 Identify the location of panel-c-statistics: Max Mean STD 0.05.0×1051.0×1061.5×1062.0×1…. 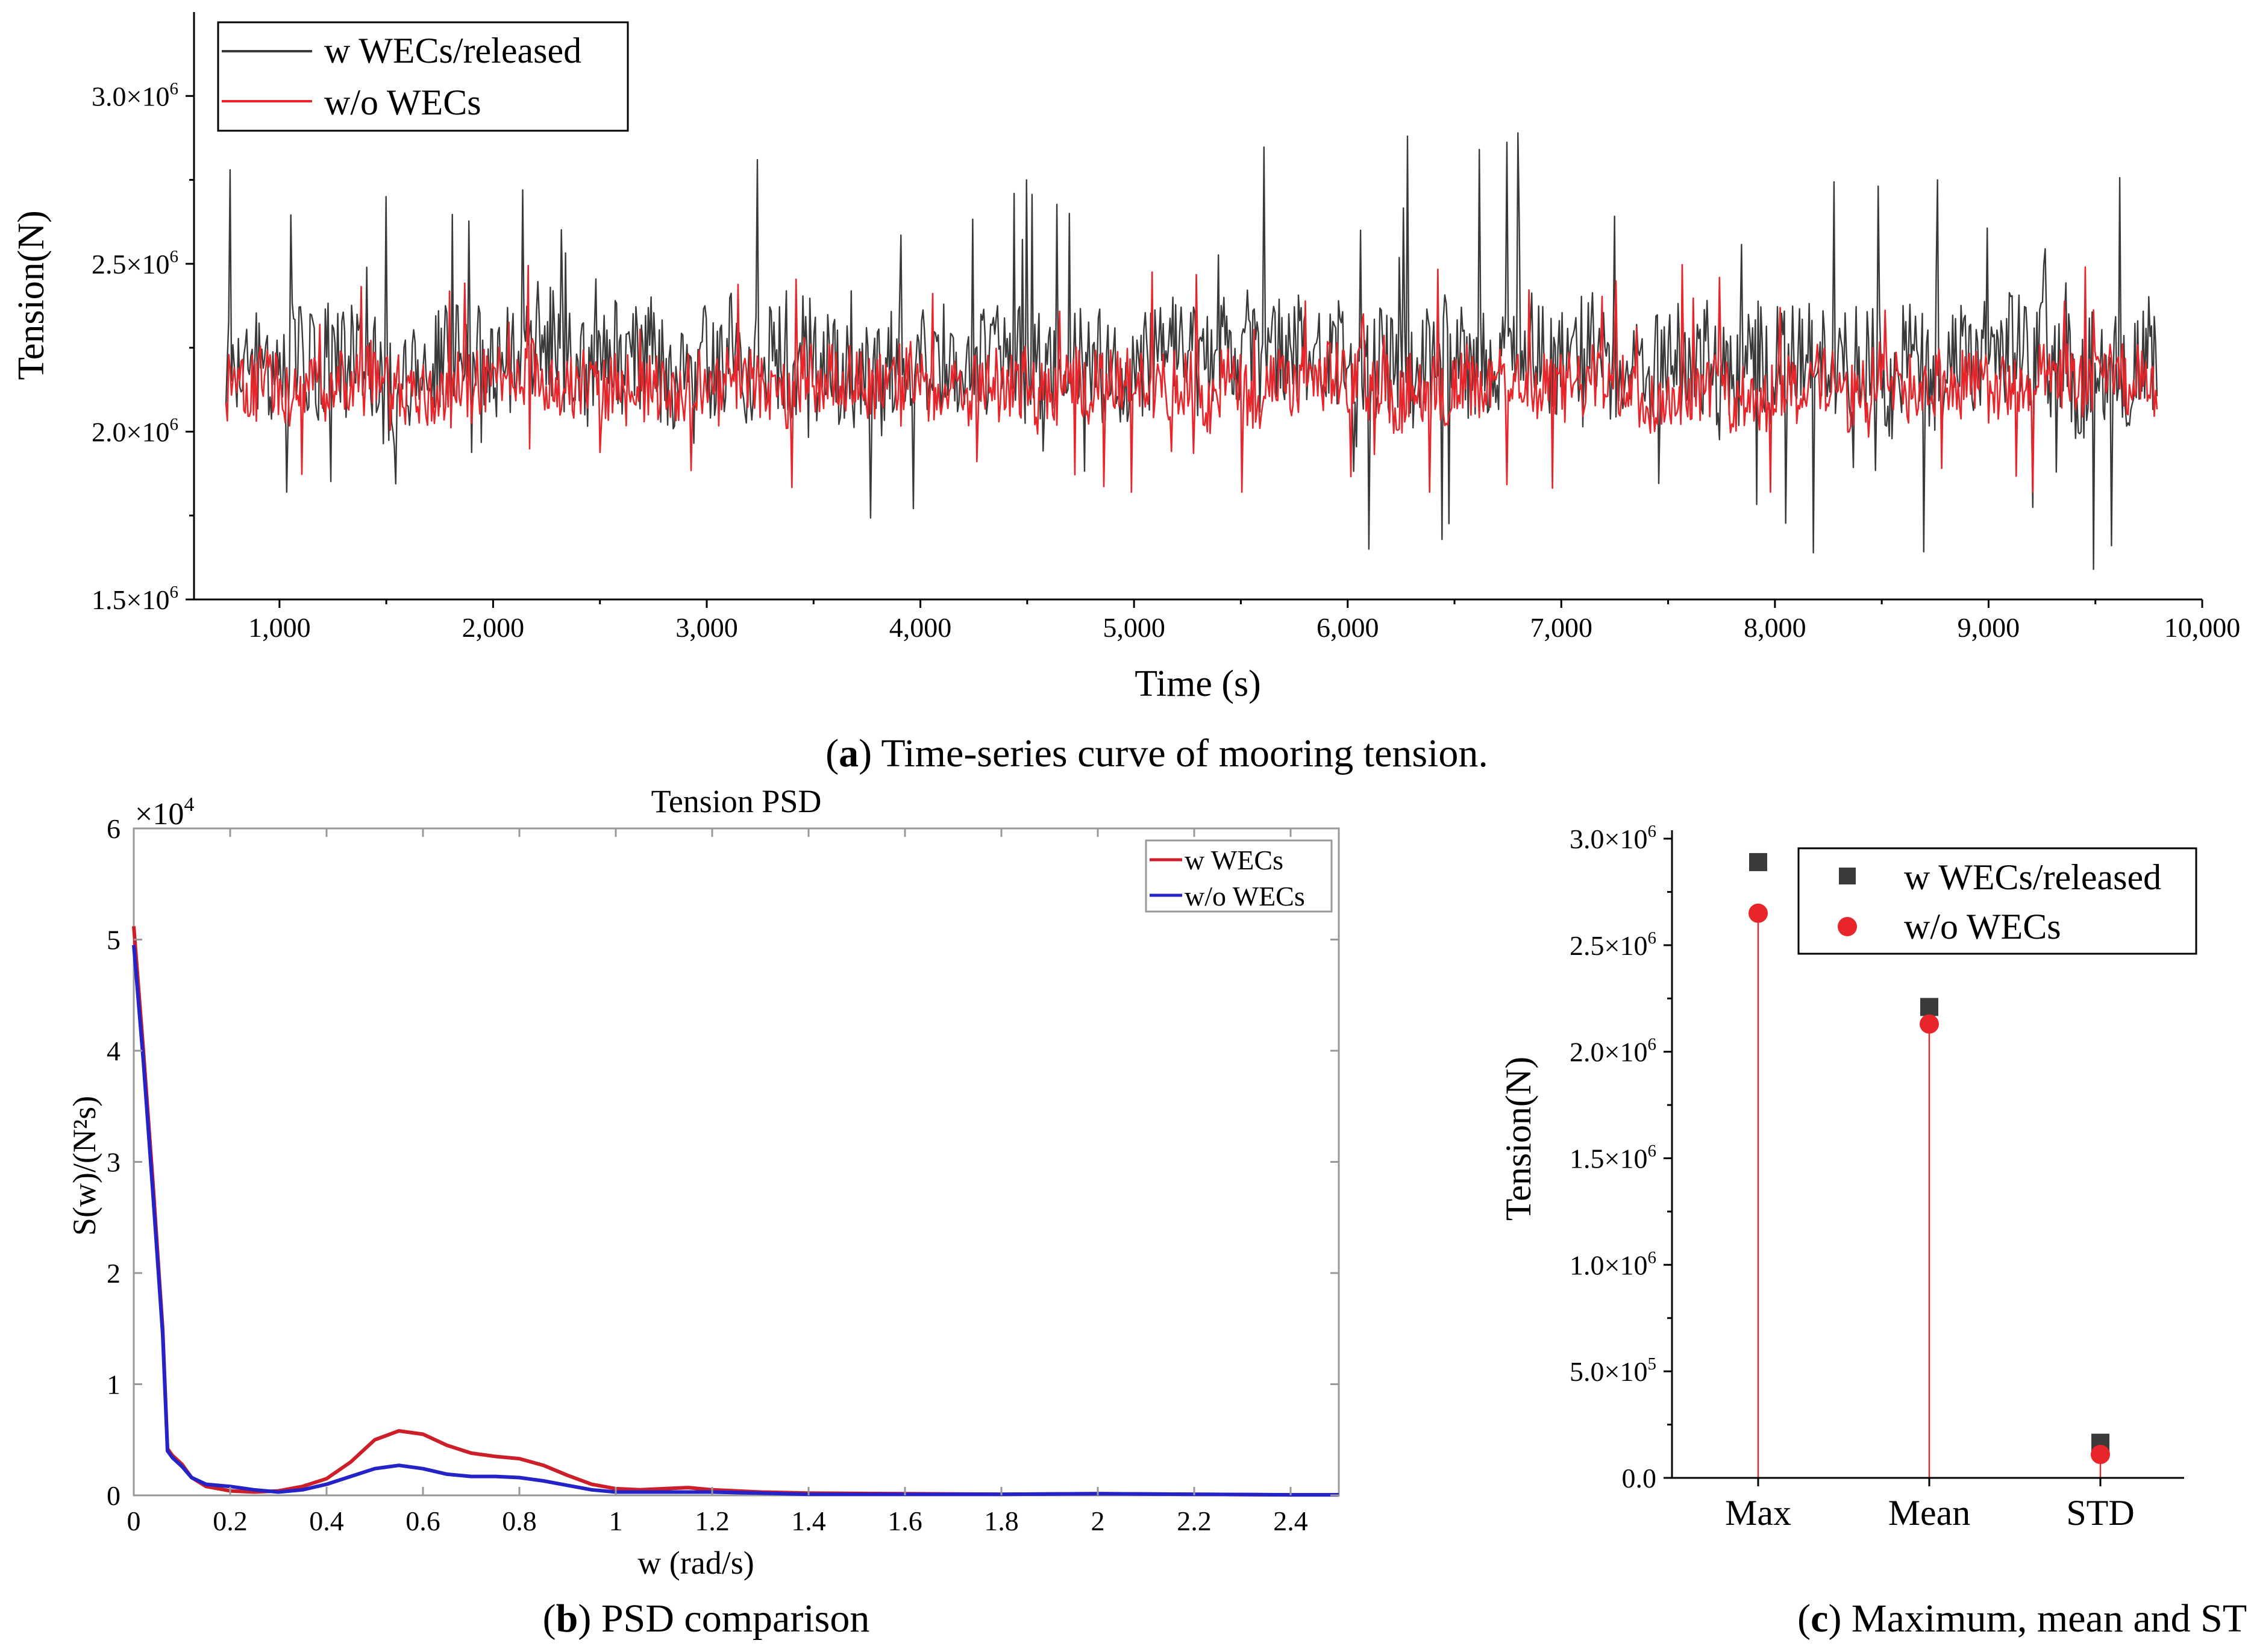
(1847, 1177).